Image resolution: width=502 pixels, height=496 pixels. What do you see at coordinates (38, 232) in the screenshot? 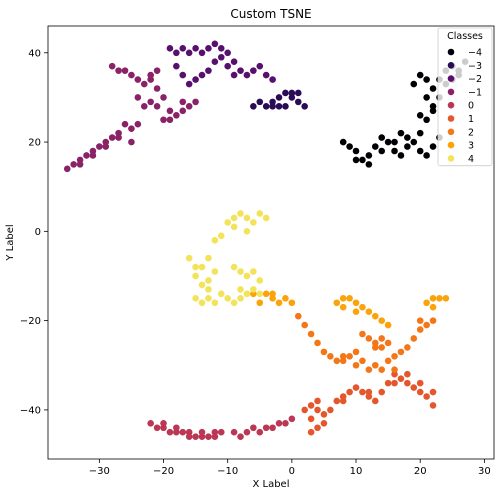
I see `y-tick-label: 0` at bounding box center [38, 232].